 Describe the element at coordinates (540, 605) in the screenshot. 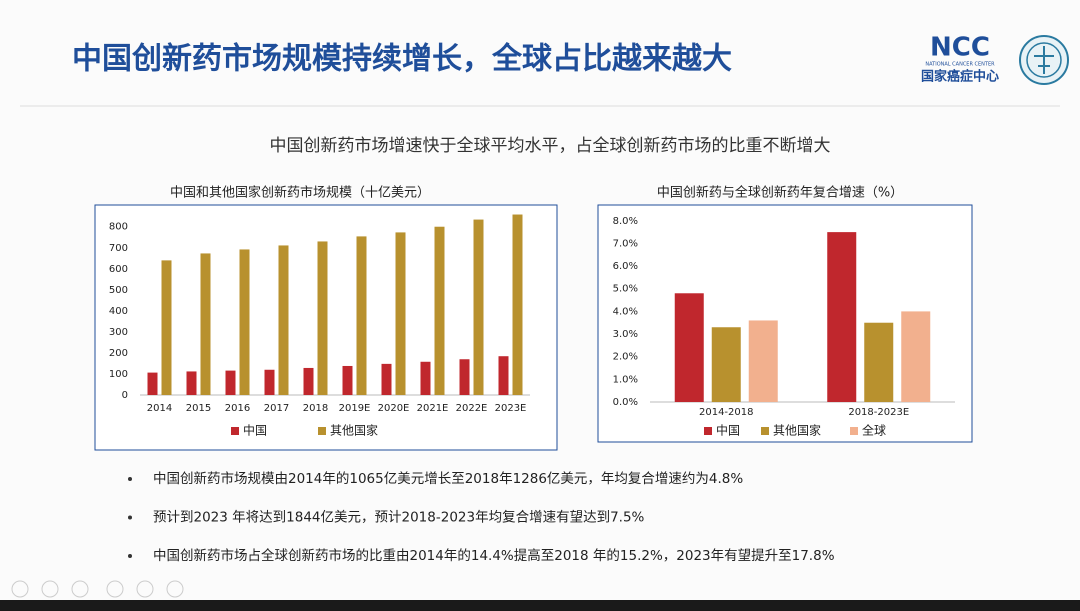

I see `bottom-bar` at that location.